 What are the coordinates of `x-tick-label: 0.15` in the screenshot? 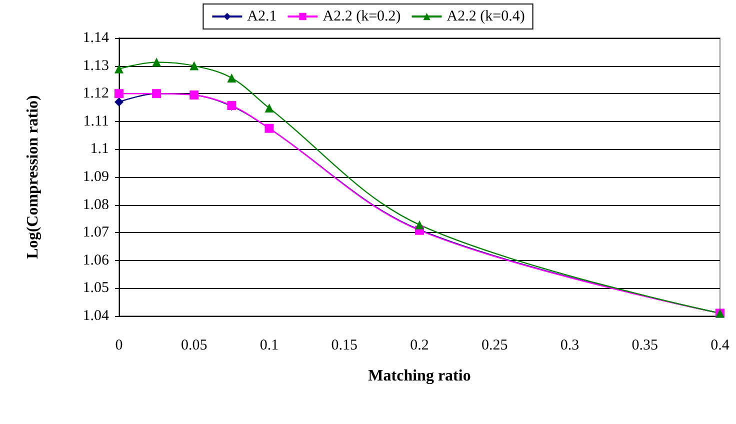 It's located at (344, 346).